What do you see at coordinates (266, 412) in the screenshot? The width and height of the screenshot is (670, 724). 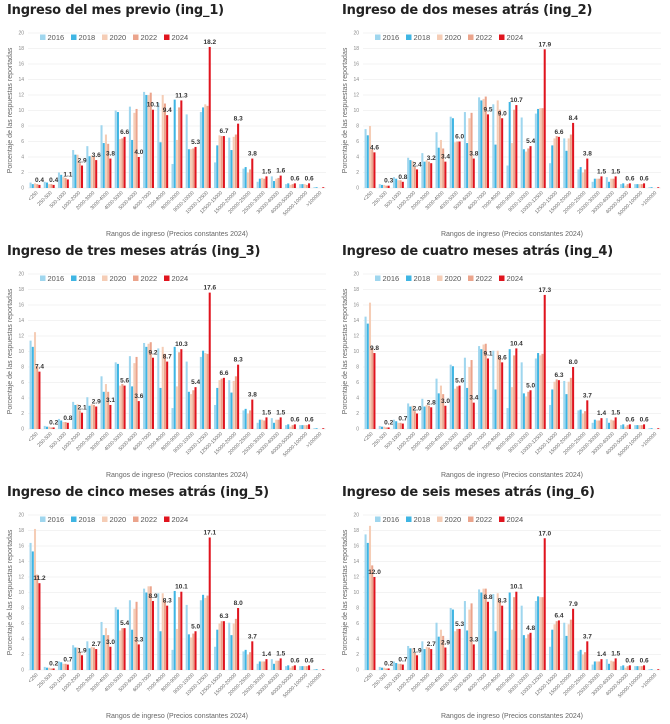 I see `data-label: 1.5` at bounding box center [266, 412].